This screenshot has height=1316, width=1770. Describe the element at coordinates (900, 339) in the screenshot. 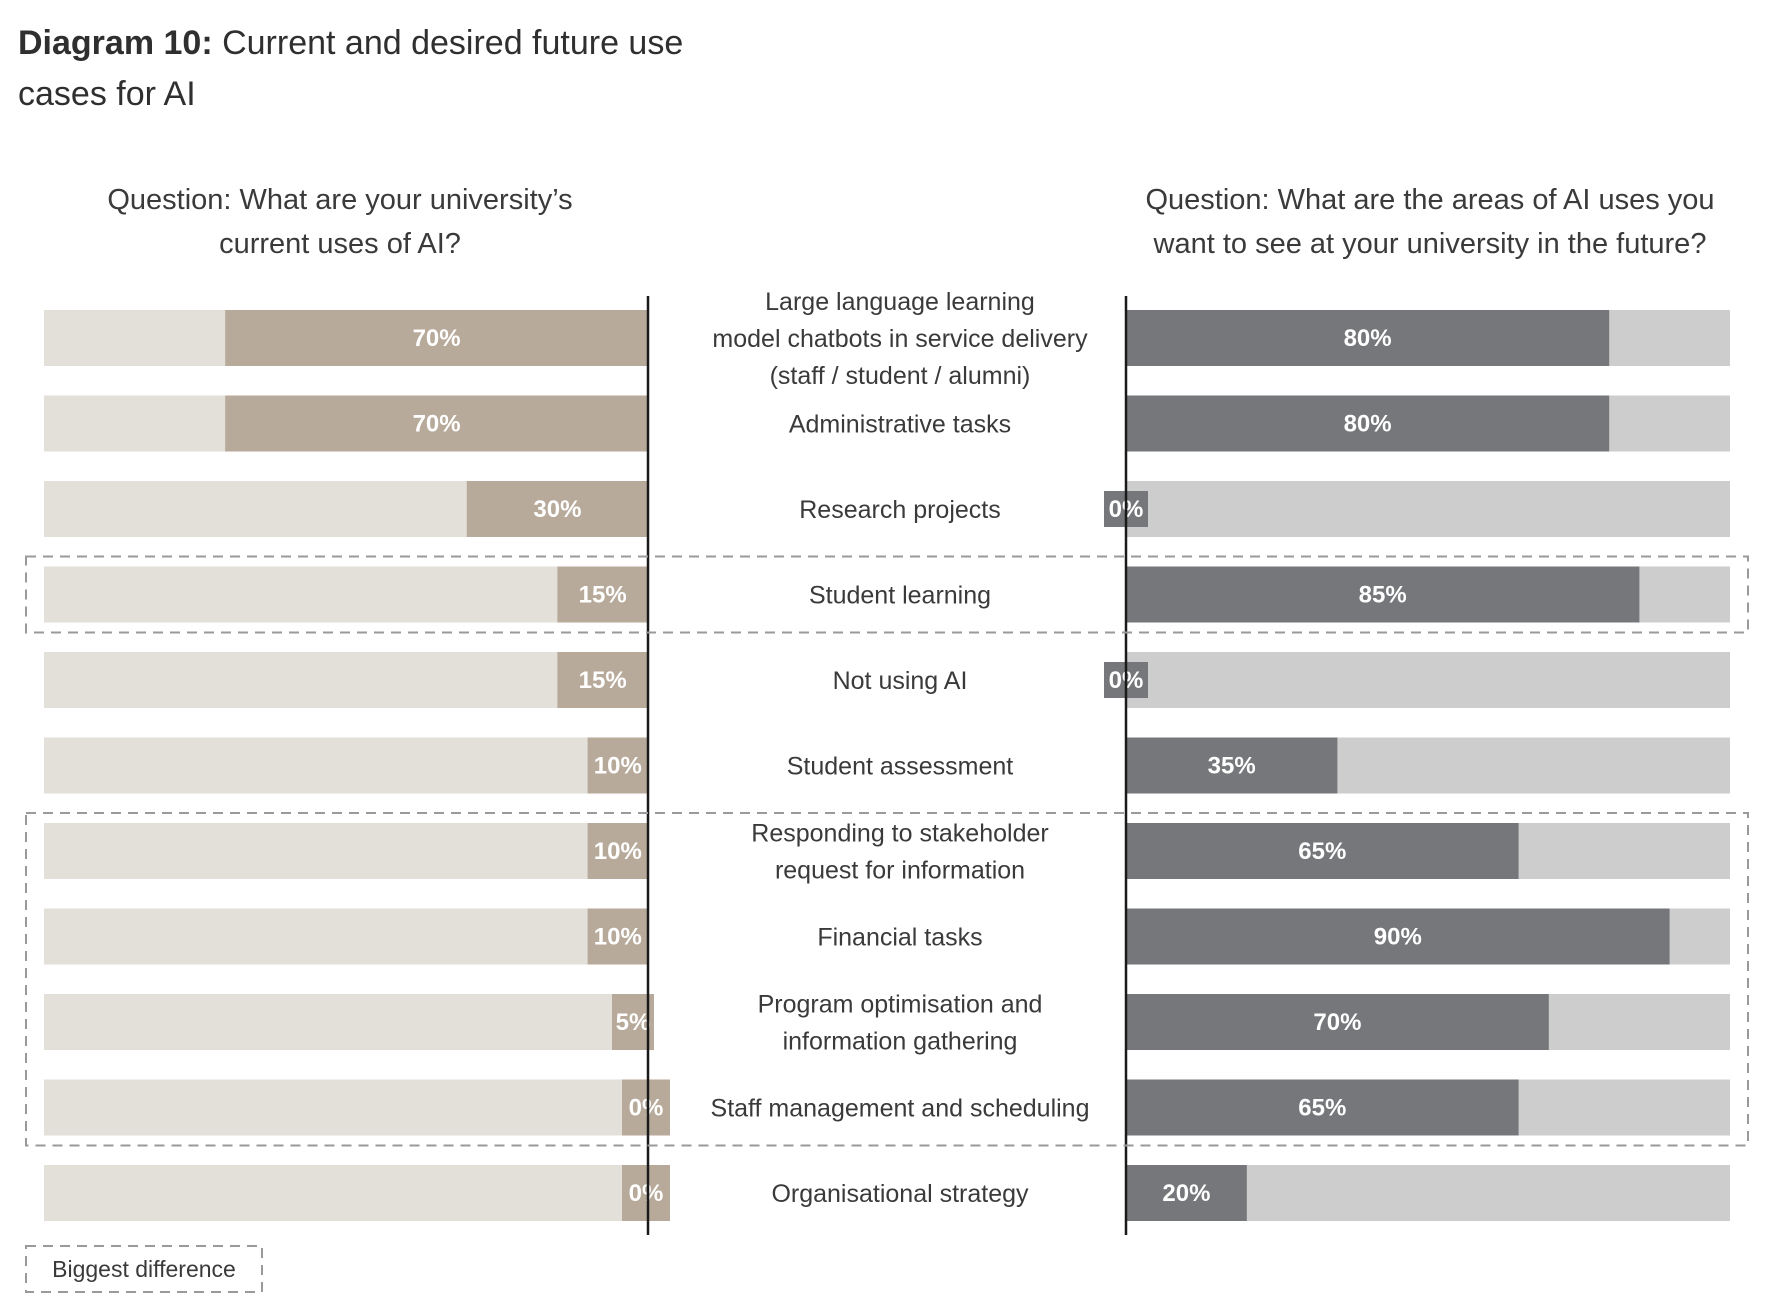

I see `category-label: model chatbots in service delivery` at that location.